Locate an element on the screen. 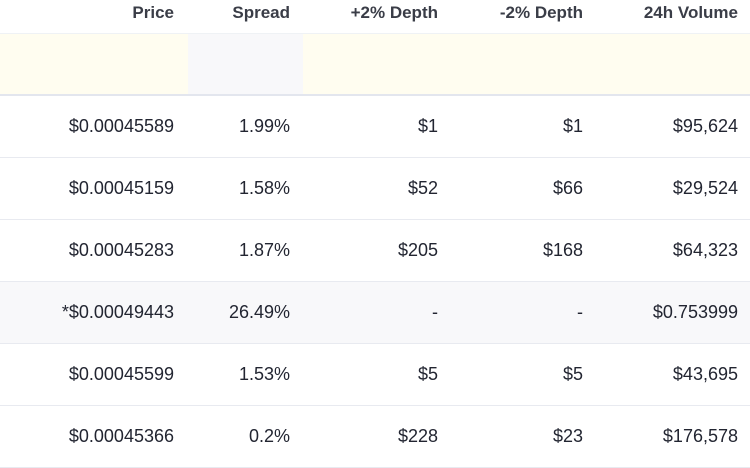 This screenshot has width=750, height=468. price-cell: *$0.00049443 is located at coordinates (117, 312).